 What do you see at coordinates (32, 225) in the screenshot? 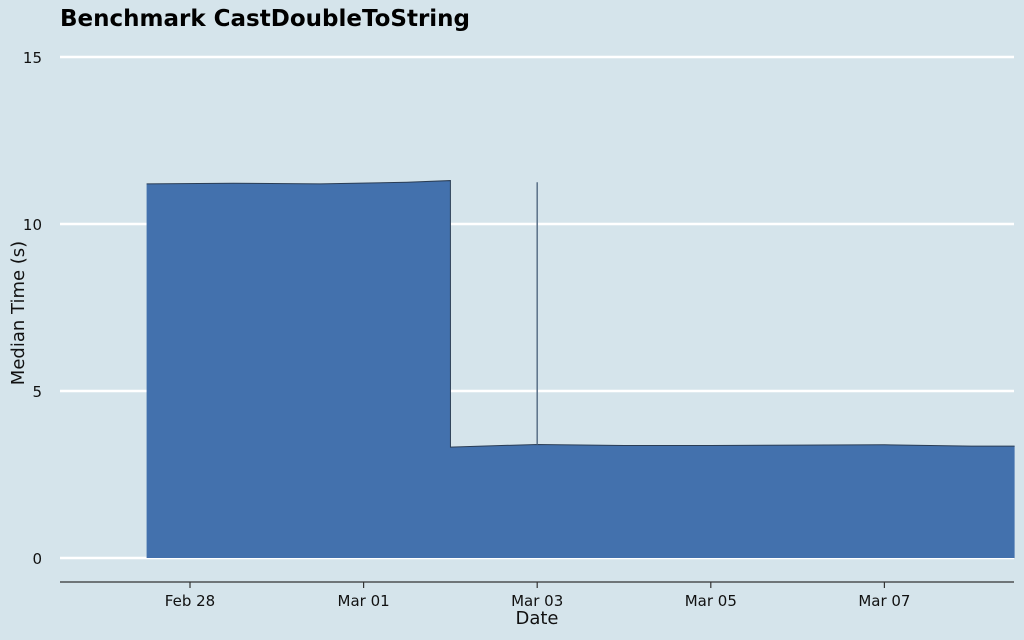
I see `y-tick-label: 10` at bounding box center [32, 225].